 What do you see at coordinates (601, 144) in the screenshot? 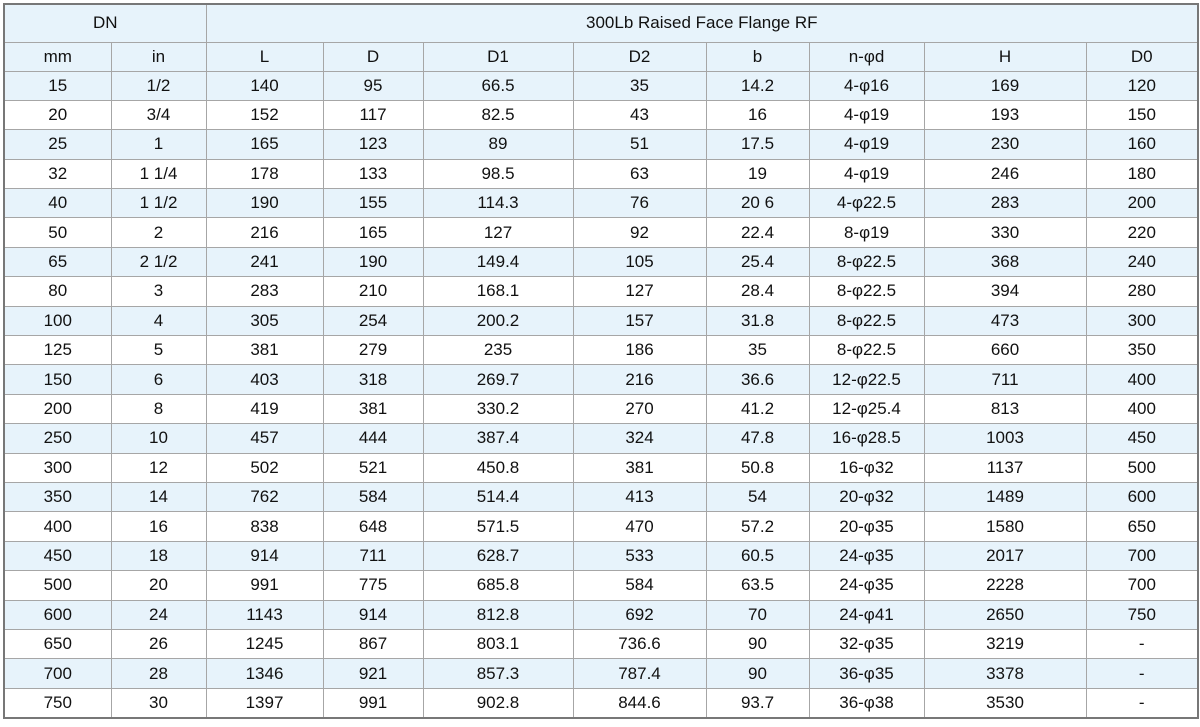
I see `table-row: 25 1 165 123 89 51 17.5 4-φ19 230 160` at bounding box center [601, 144].